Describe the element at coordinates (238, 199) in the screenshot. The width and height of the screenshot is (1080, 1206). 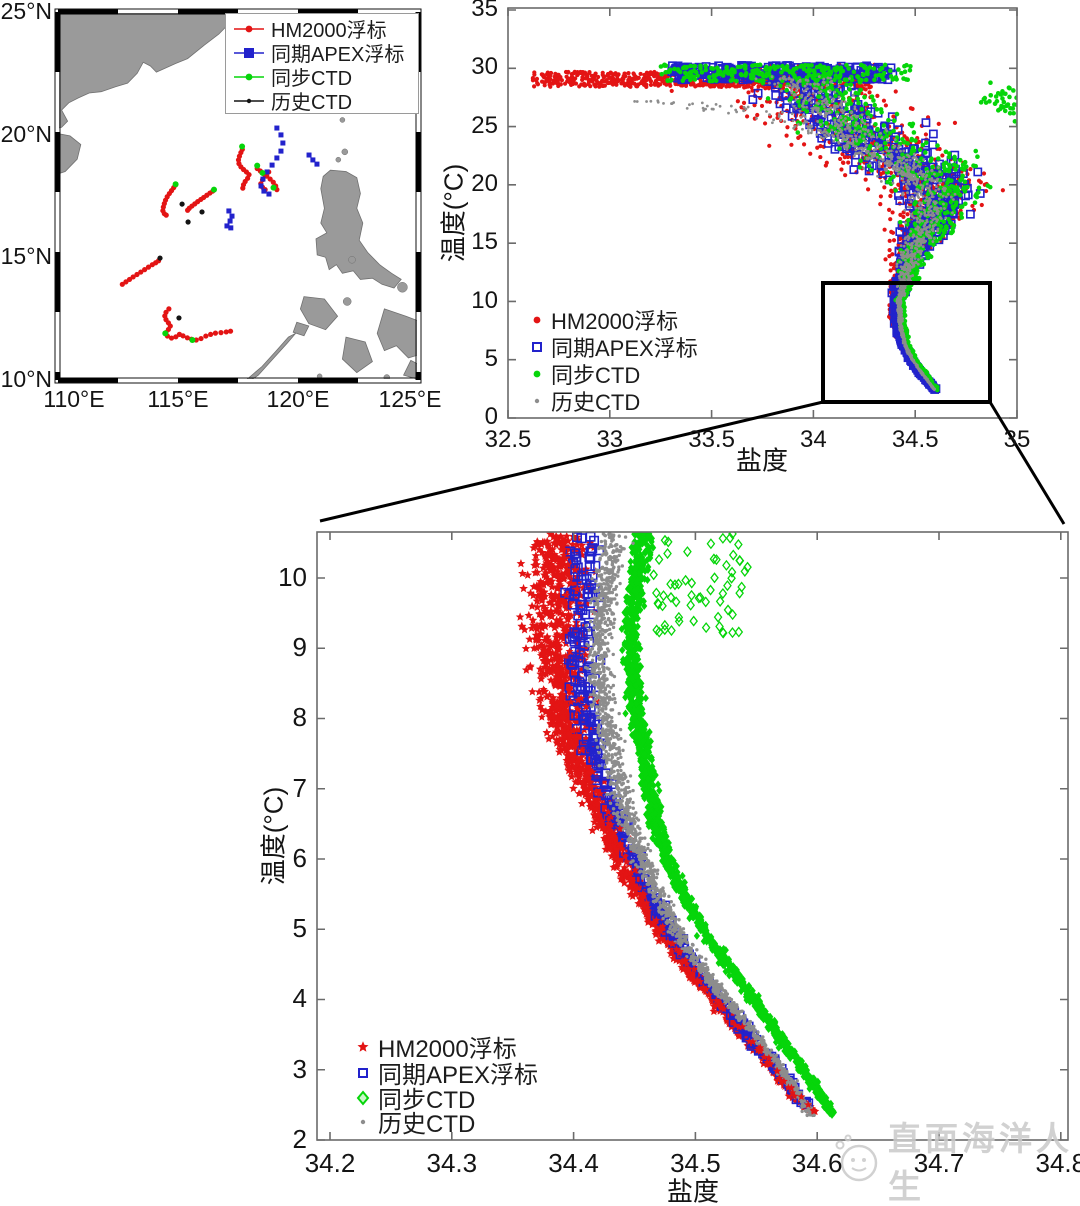
I see `map-content` at that location.